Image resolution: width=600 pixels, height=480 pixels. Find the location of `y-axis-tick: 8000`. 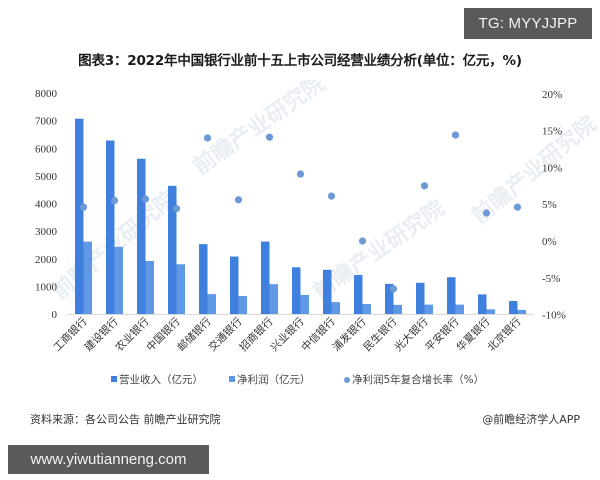

y-axis-tick: 8000 is located at coordinates (46, 94).